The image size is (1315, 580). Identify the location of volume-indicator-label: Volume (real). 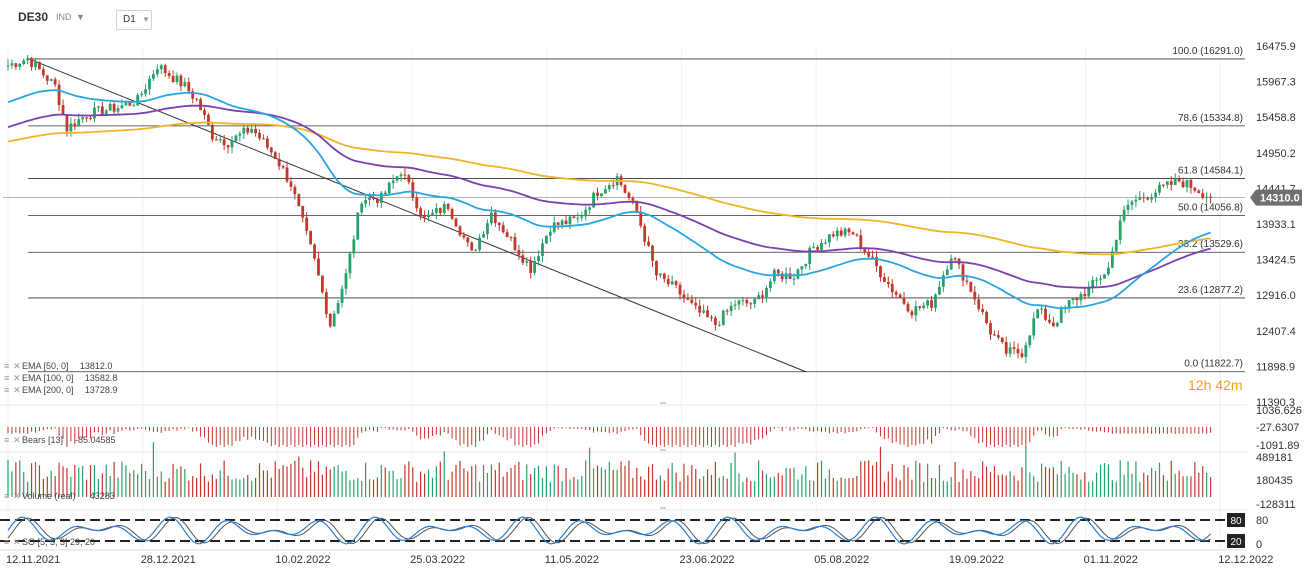
(49, 496).